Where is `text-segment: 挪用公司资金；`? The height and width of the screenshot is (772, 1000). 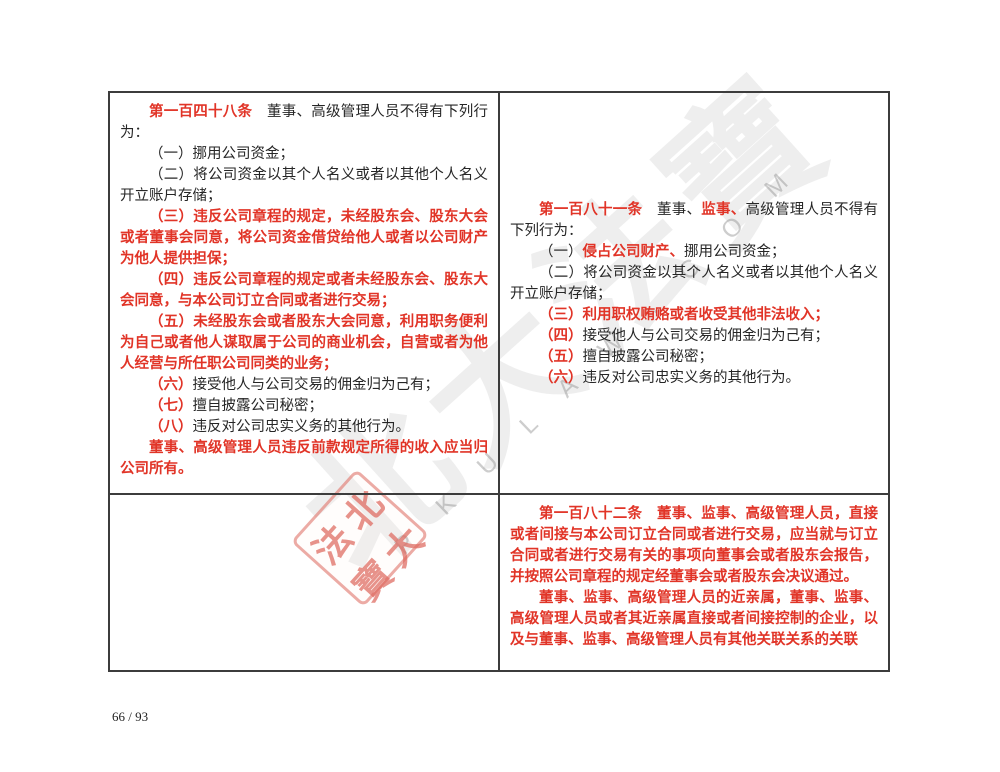
text-segment: 挪用公司资金； is located at coordinates (735, 252).